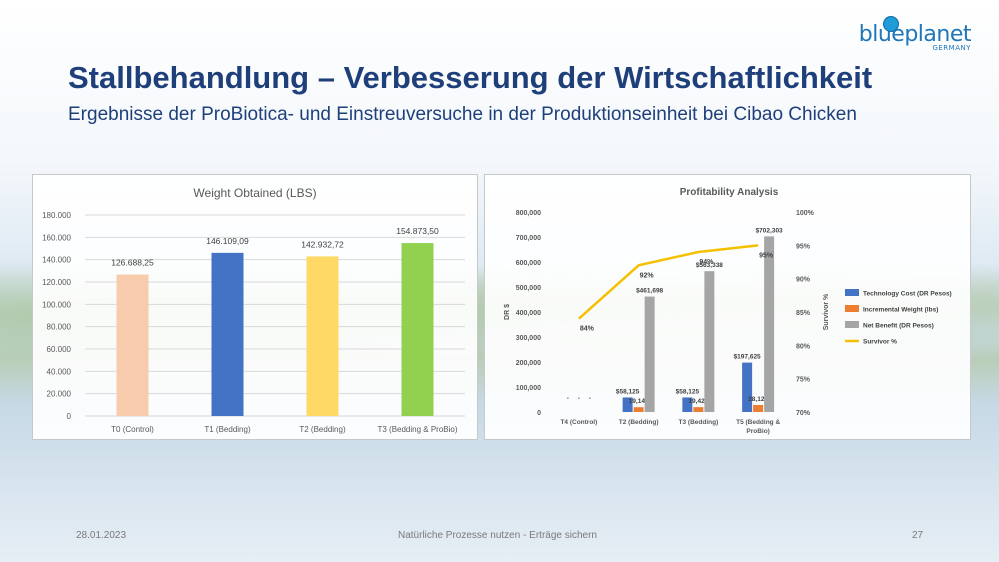 The height and width of the screenshot is (562, 999). What do you see at coordinates (803, 413) in the screenshot?
I see `y2-tick-label: 70%` at bounding box center [803, 413].